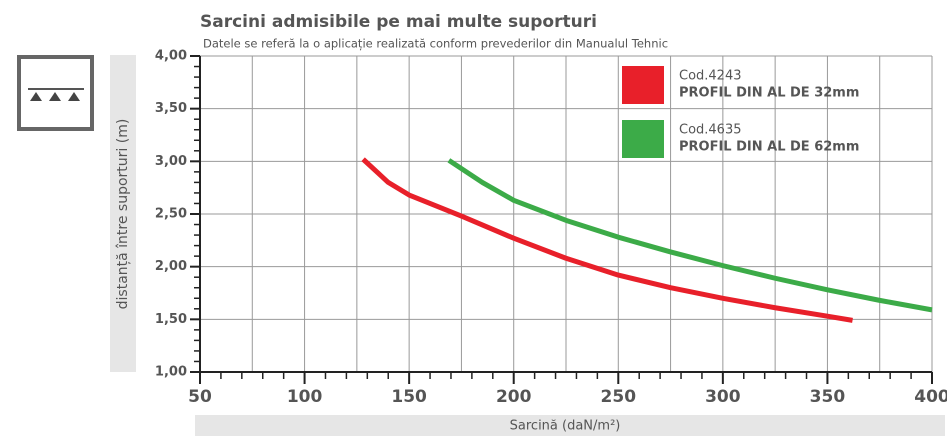 The width and height of the screenshot is (947, 436). Describe the element at coordinates (200, 397) in the screenshot. I see `x-tick-label: 50` at that location.